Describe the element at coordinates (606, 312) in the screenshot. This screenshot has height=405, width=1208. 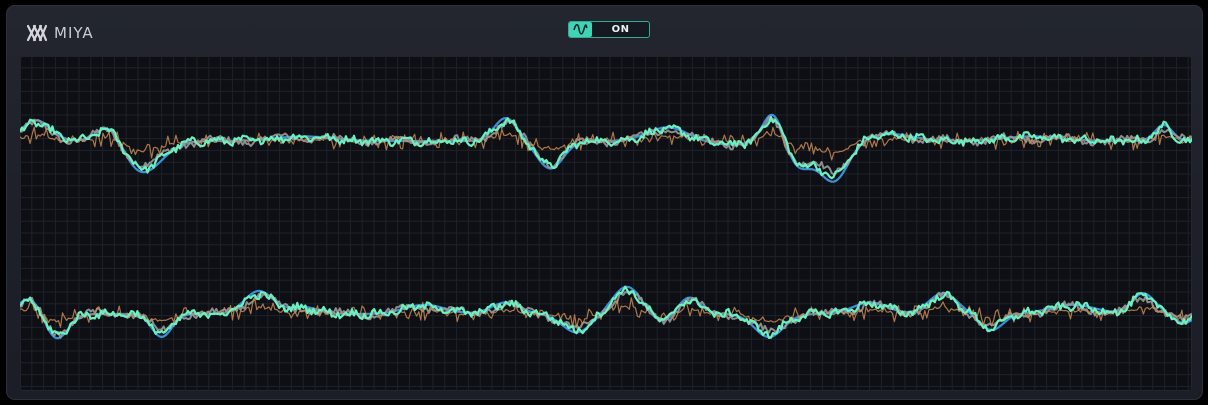
I see `channel-2-green-trace` at that location.